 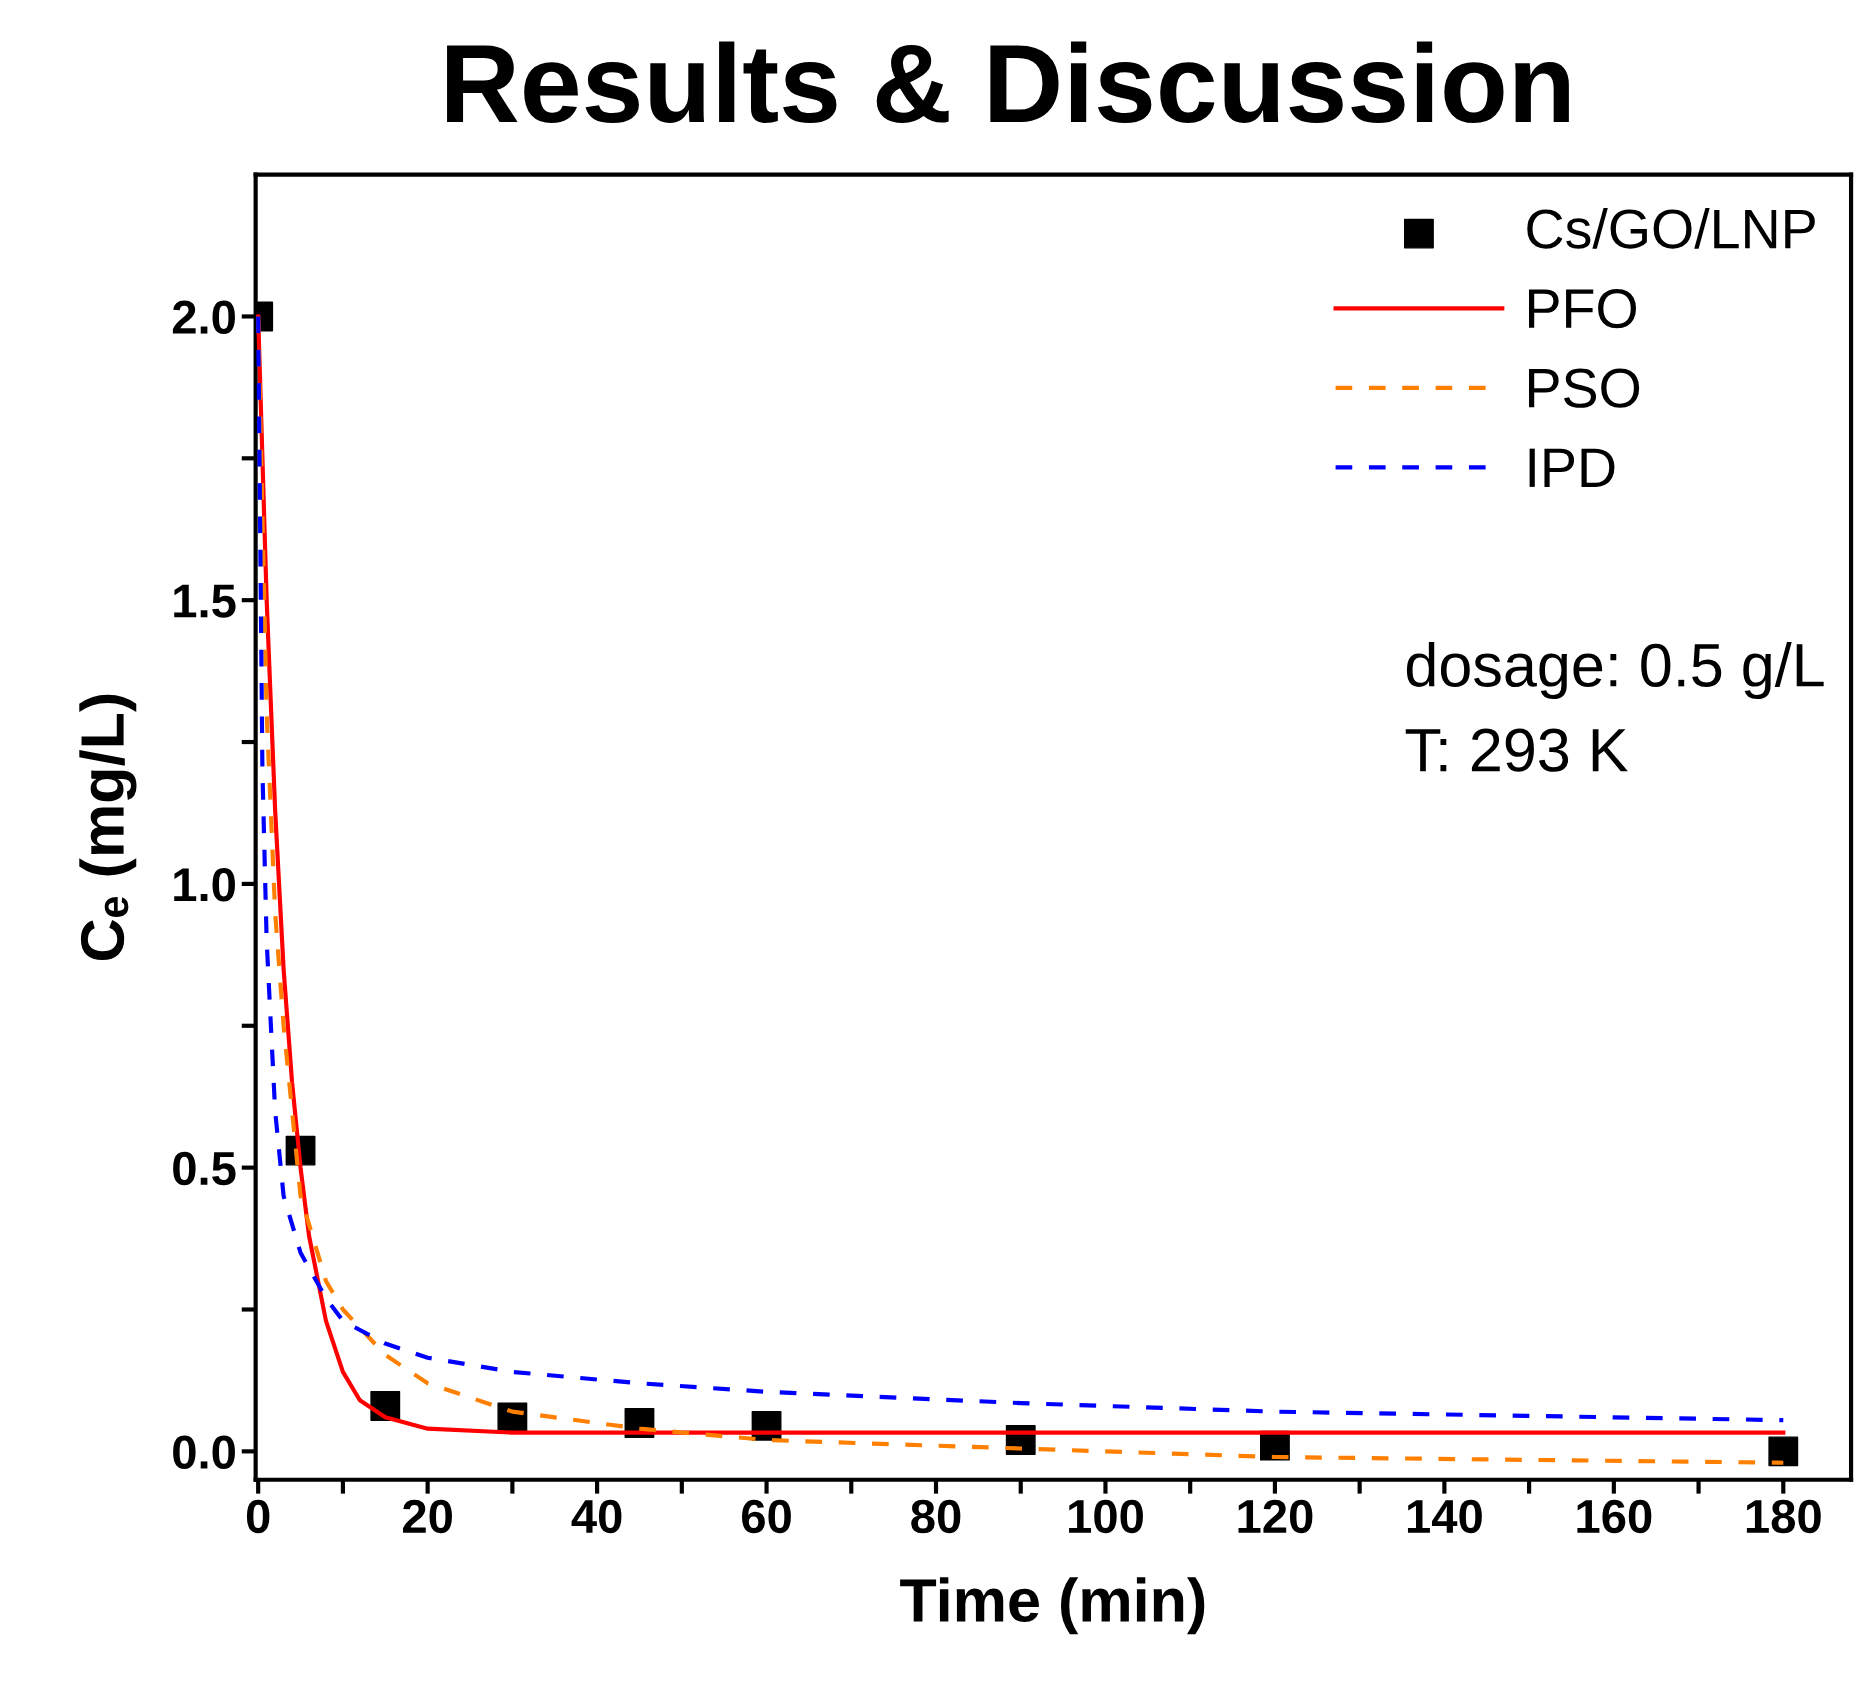 What do you see at coordinates (1615, 671) in the screenshot?
I see `annotation: dosage: 0.5 g/L` at bounding box center [1615, 671].